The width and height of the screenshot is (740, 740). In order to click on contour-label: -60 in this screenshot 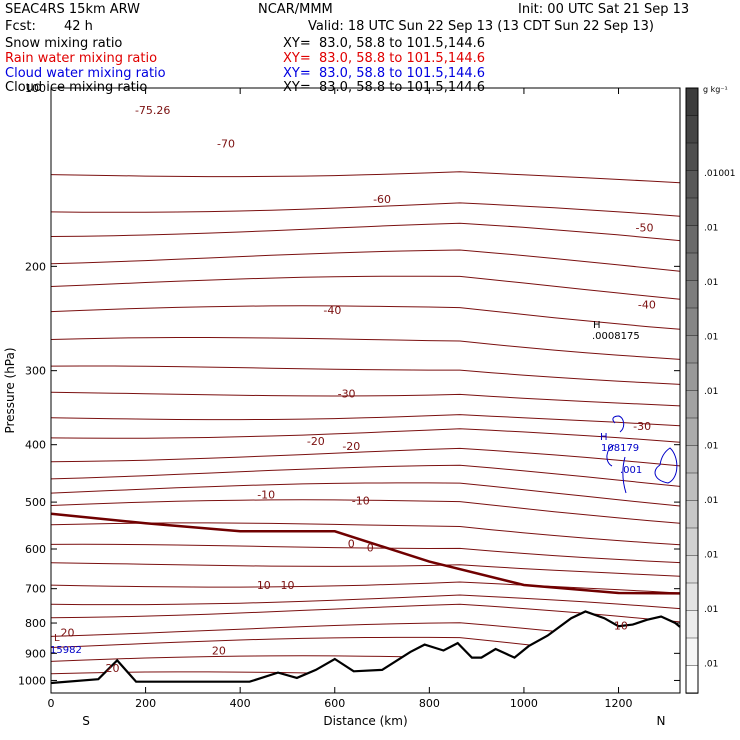, I will do `click(382, 199)`.